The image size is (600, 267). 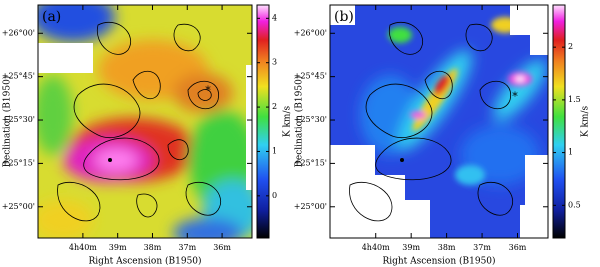 I want to click on panel-label: (b), so click(x=344, y=17).